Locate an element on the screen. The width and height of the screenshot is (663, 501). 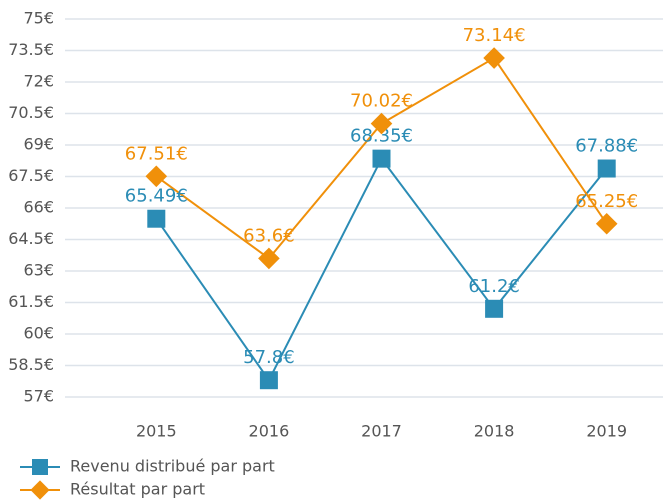
x-tick-label: 2018 is located at coordinates (494, 431).